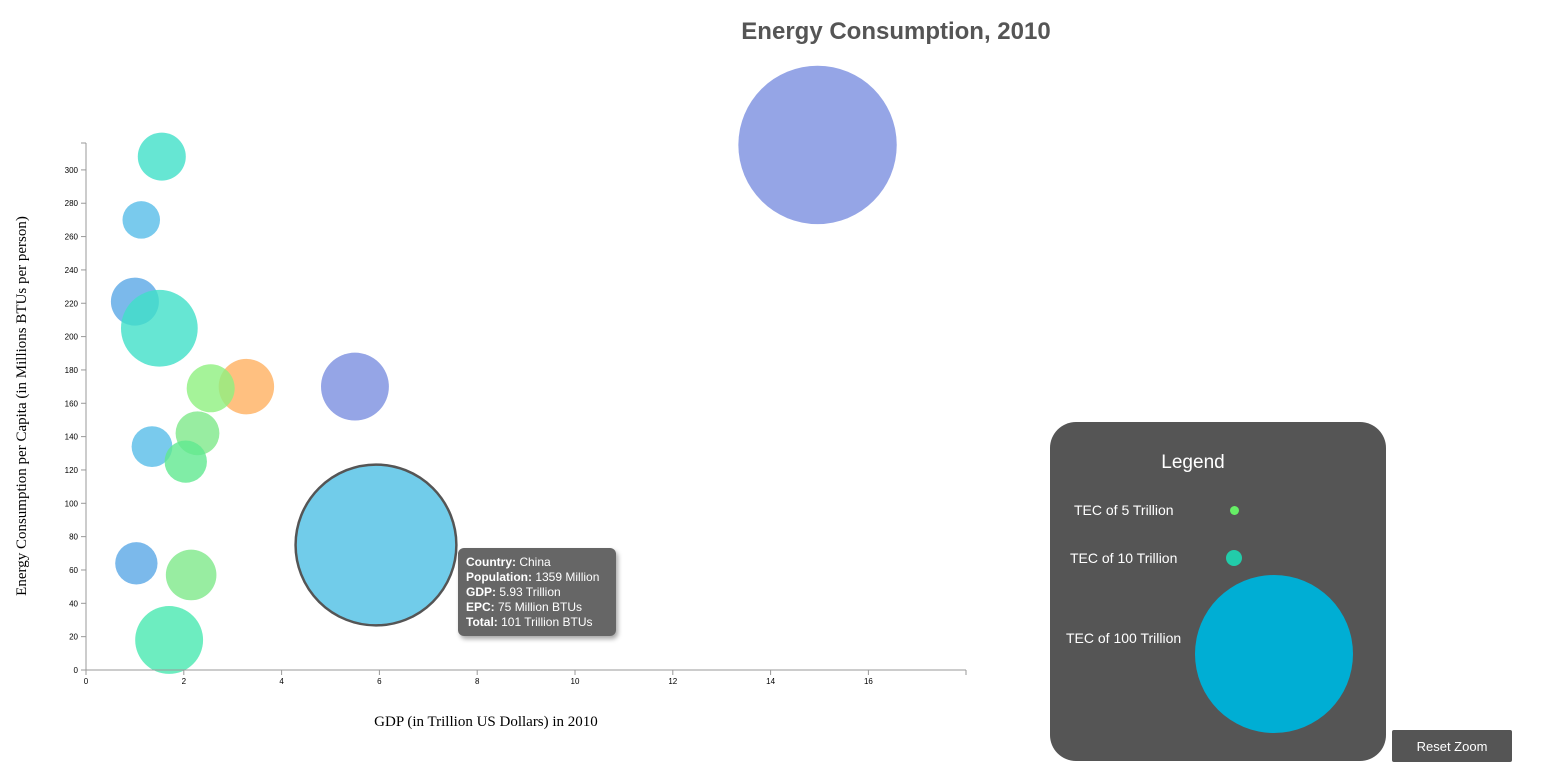 The height and width of the screenshot is (770, 1561). I want to click on legend-label-10-trillion: TEC of 10 Trillion, so click(1124, 558).